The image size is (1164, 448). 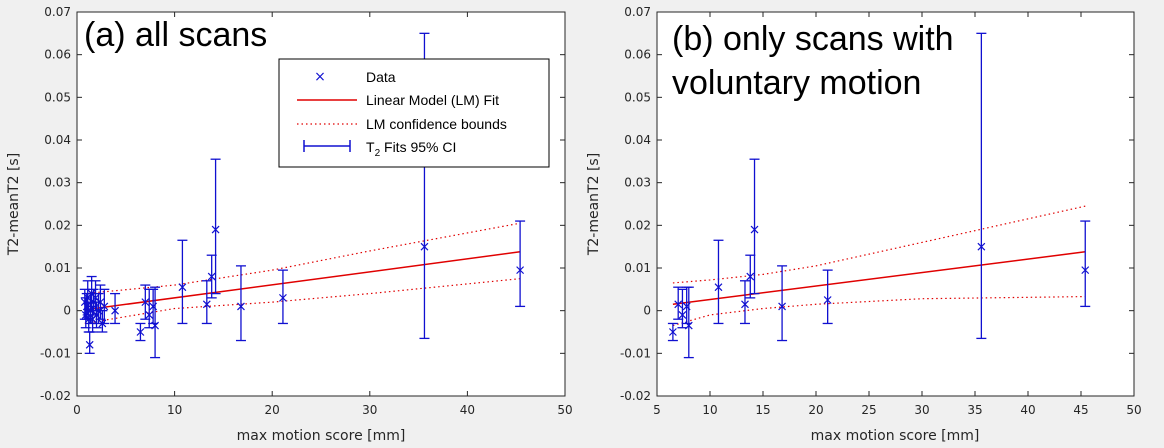 What do you see at coordinates (813, 39) in the screenshot?
I see `panel-b-title-line1: (b) only scans with` at bounding box center [813, 39].